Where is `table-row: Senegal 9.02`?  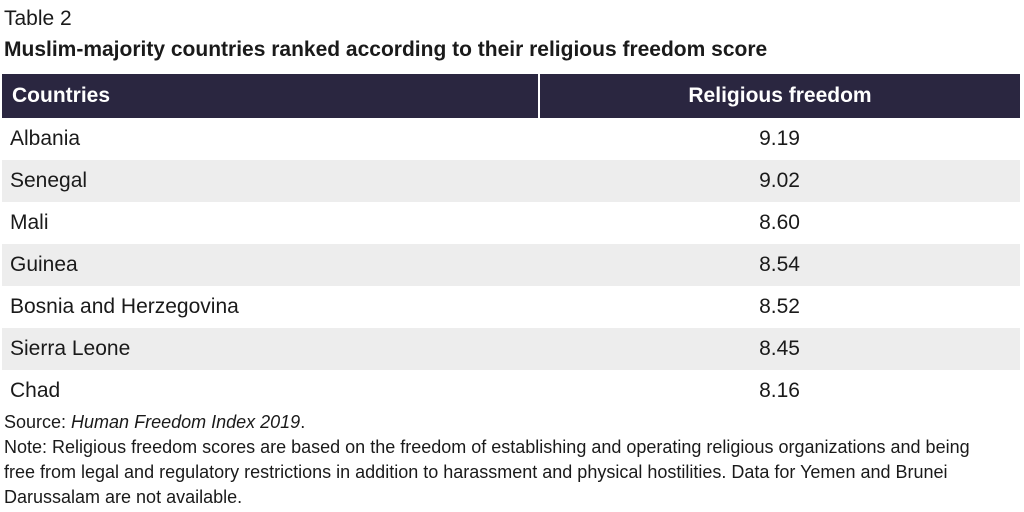 table-row: Senegal 9.02 is located at coordinates (511, 181).